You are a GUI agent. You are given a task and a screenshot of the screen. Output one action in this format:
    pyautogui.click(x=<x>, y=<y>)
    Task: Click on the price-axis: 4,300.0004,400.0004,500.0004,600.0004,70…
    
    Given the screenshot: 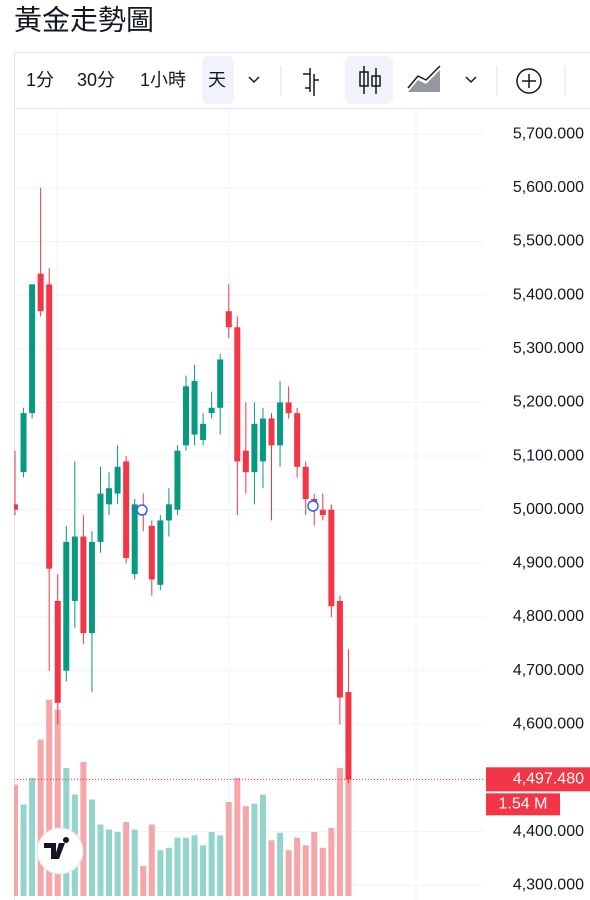 What is the action you would take?
    pyautogui.click(x=548, y=509)
    